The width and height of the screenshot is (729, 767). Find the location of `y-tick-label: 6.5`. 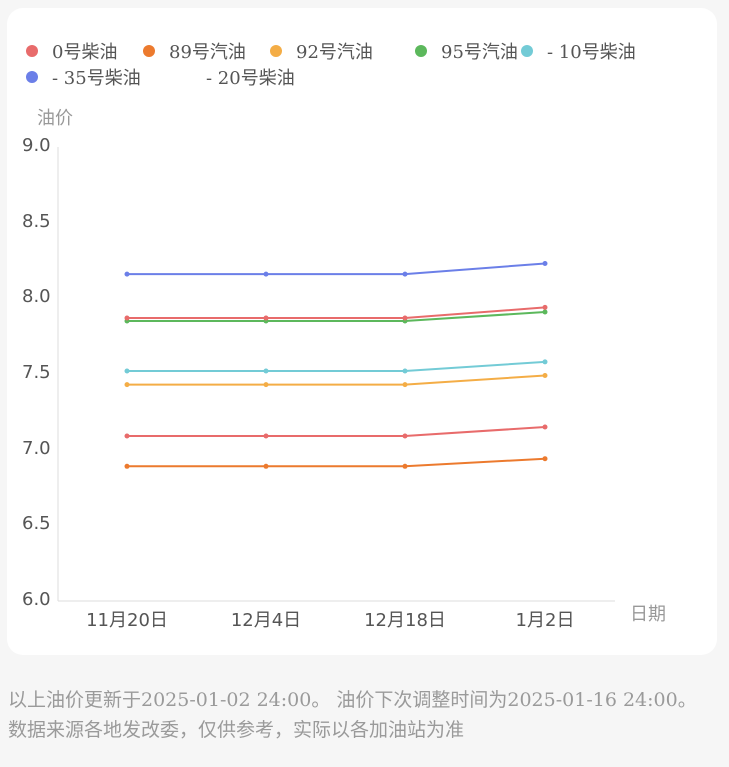

y-tick-label: 6.5 is located at coordinates (36, 524).